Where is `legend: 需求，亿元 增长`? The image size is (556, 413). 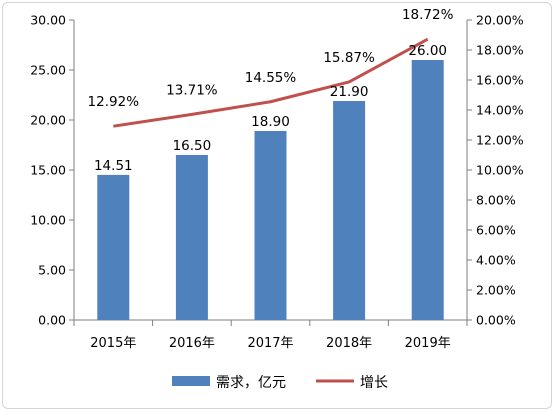
legend: 需求，亿元 增长 is located at coordinates (280, 383).